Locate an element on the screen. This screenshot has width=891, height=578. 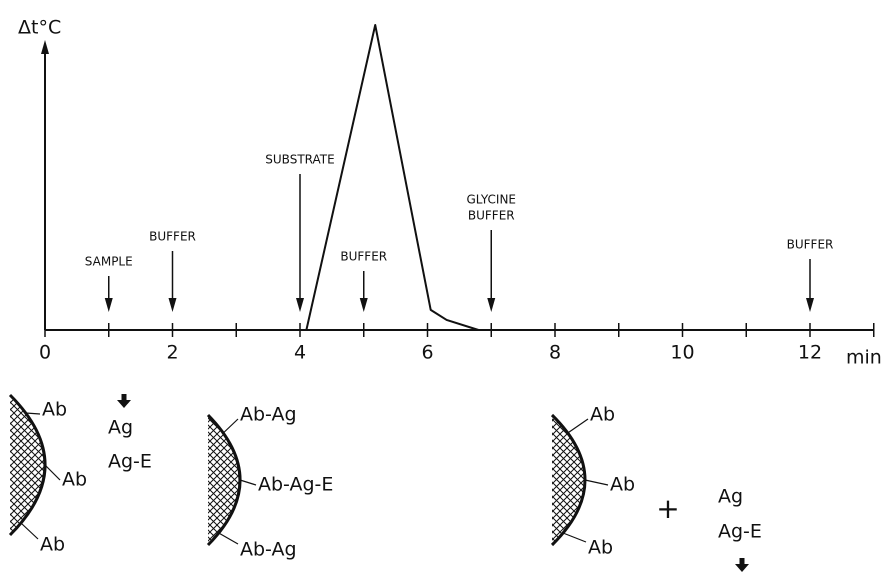
annotation-label: GLYCINE is located at coordinates (491, 200).